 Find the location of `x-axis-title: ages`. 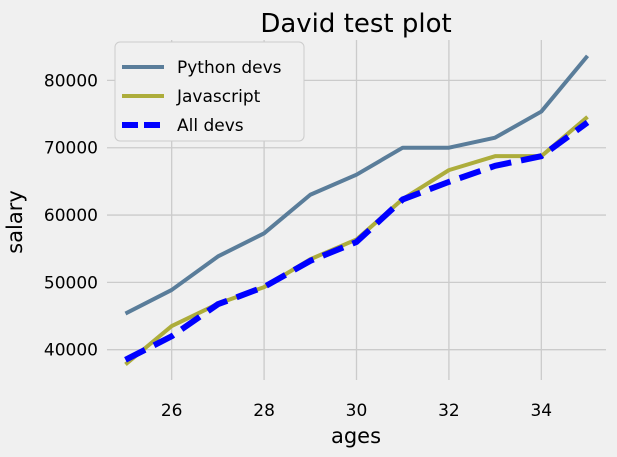

x-axis-title: ages is located at coordinates (356, 436).